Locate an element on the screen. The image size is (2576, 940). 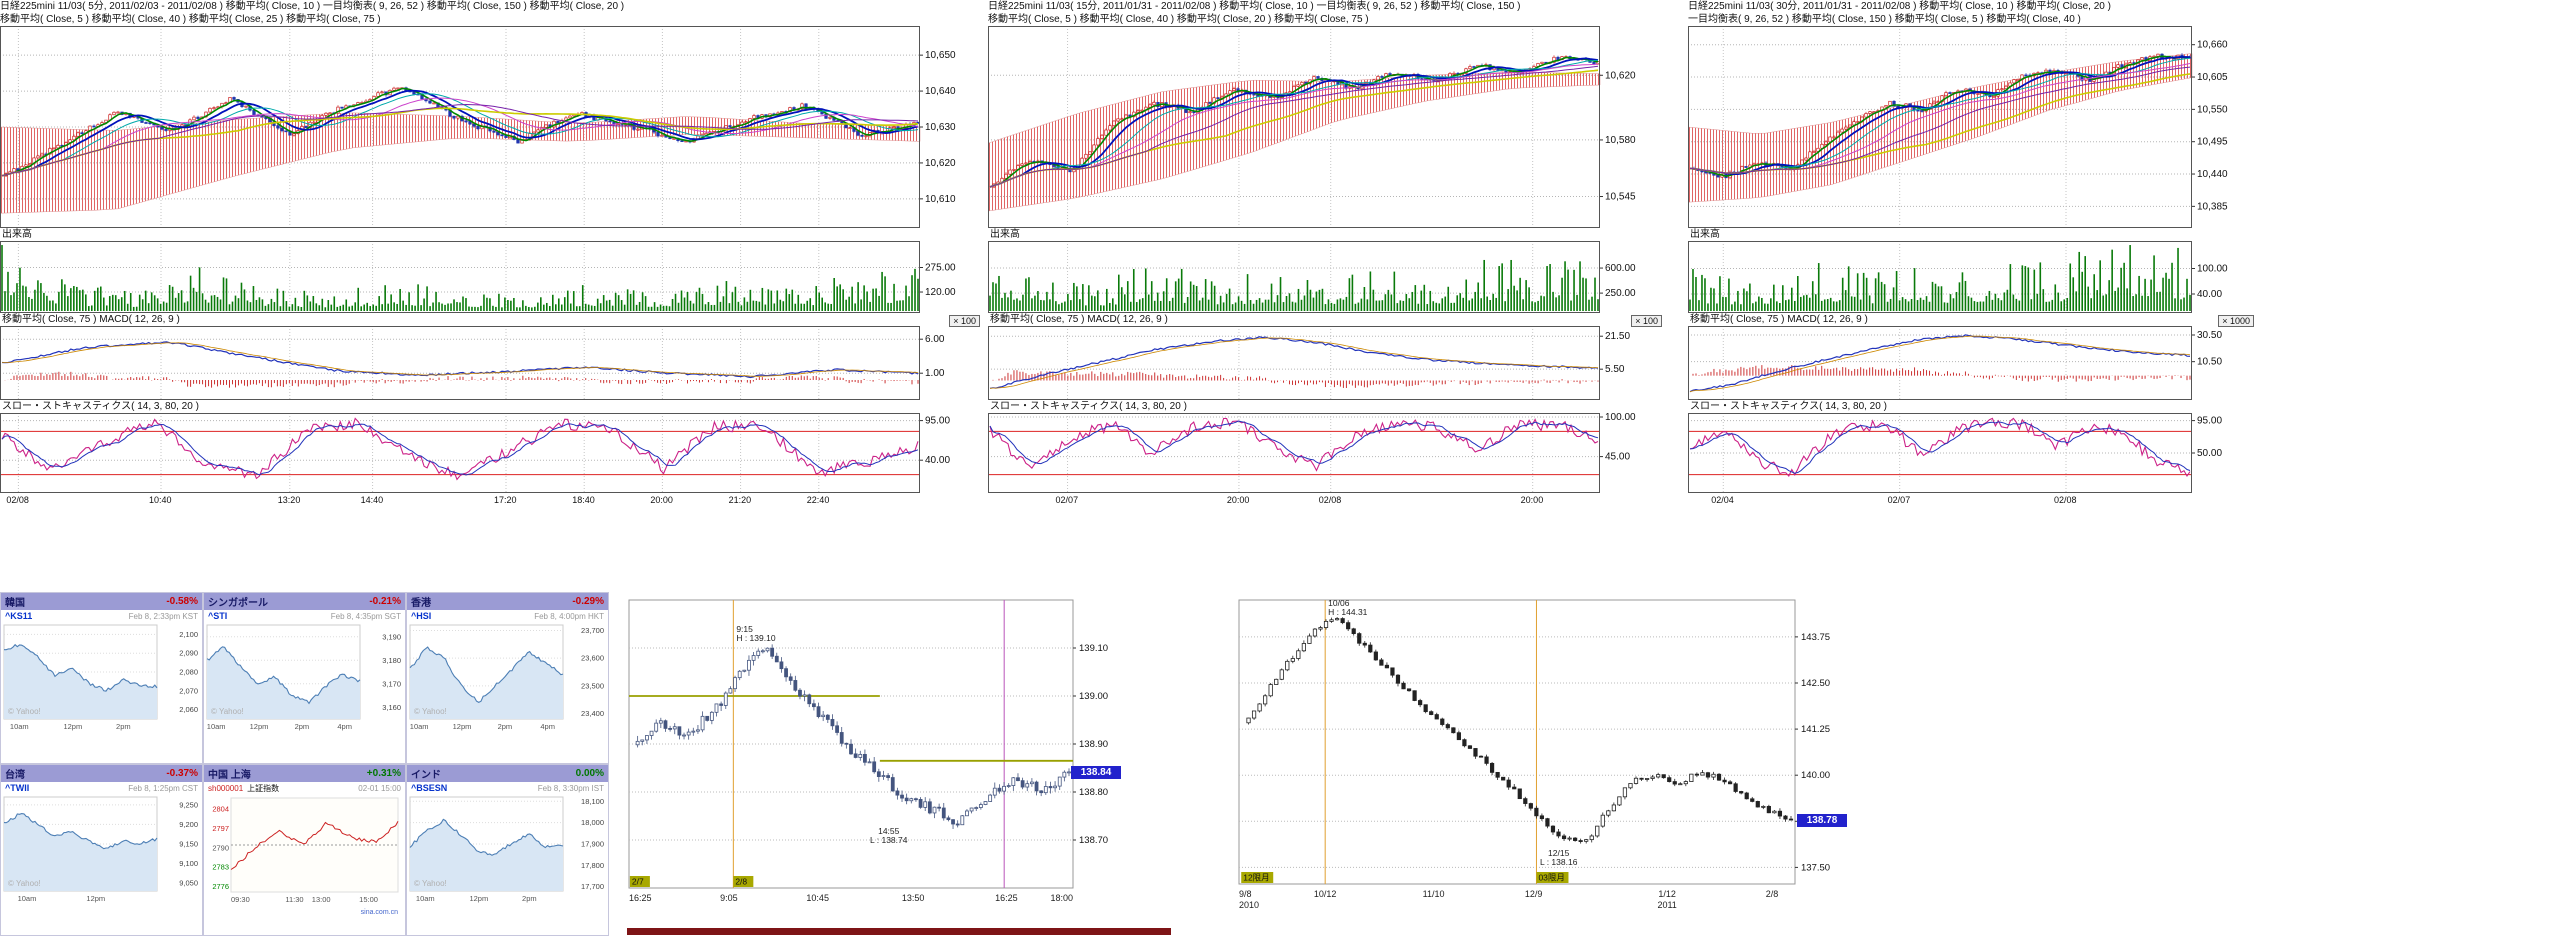
svg-text: 139.10 is located at coordinates (1093, 648).